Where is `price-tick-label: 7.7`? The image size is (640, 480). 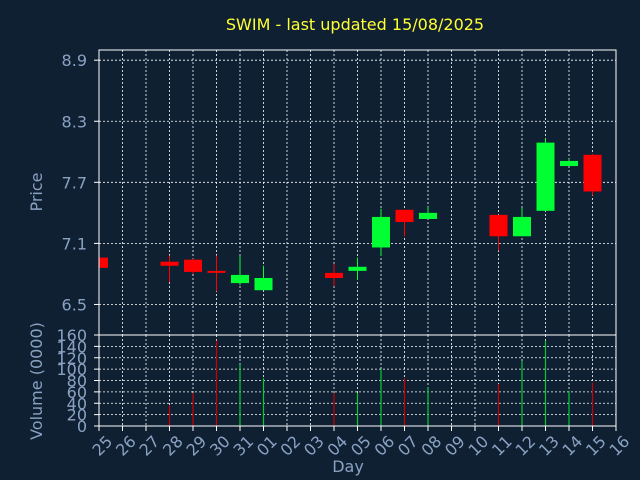 price-tick-label: 7.7 is located at coordinates (74, 182).